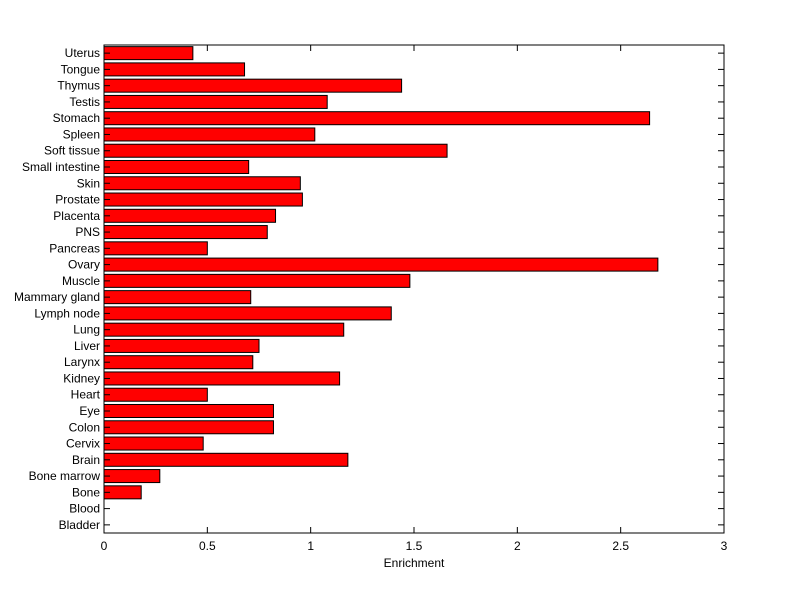 This screenshot has width=800, height=599. I want to click on bar-spleen, so click(209, 134).